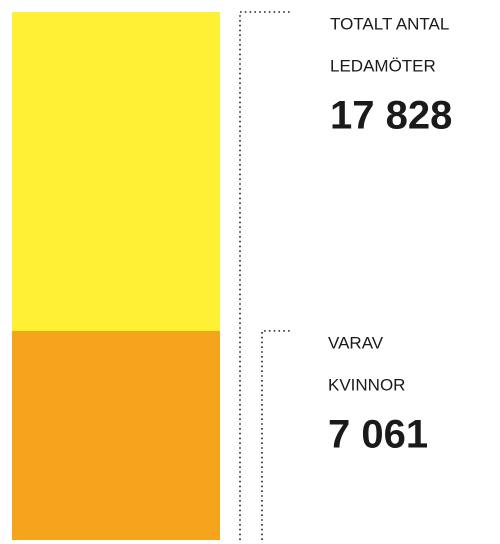 This screenshot has width=500, height=544. What do you see at coordinates (378, 434) in the screenshot?
I see `value-label: 7 061` at bounding box center [378, 434].